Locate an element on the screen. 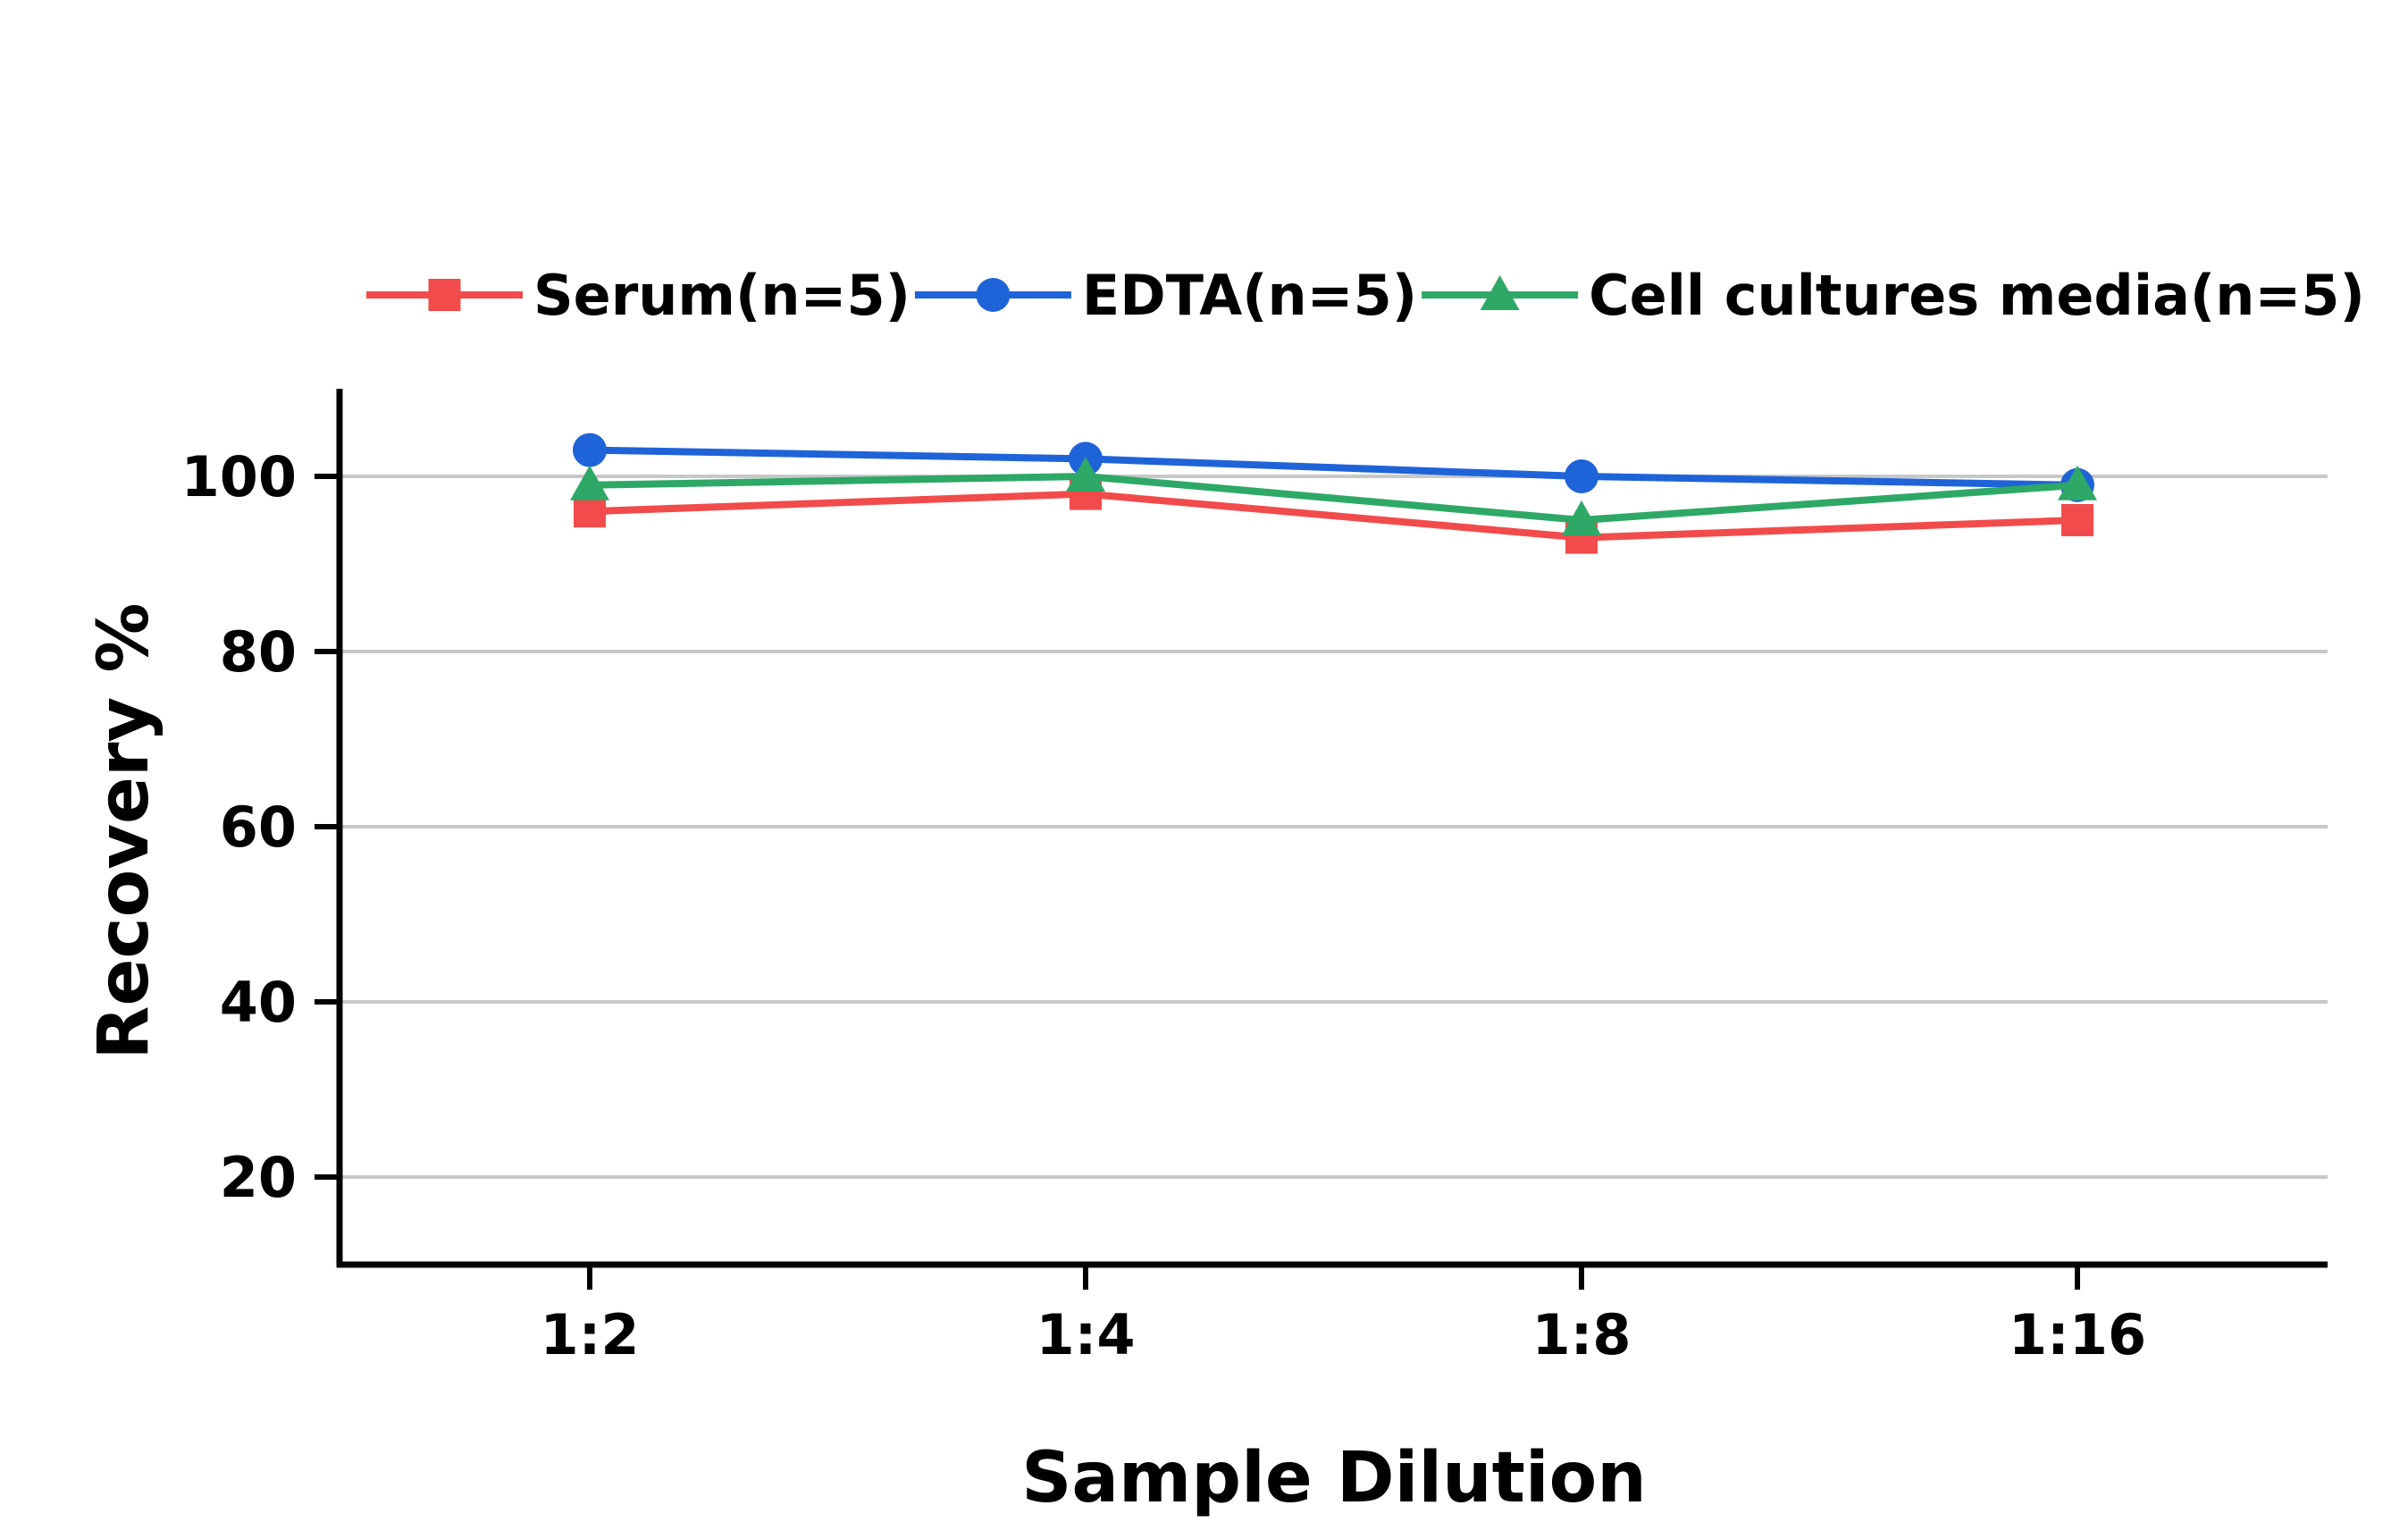 The height and width of the screenshot is (1539, 2408). x-tick-label: 1:2 is located at coordinates (589, 1334).